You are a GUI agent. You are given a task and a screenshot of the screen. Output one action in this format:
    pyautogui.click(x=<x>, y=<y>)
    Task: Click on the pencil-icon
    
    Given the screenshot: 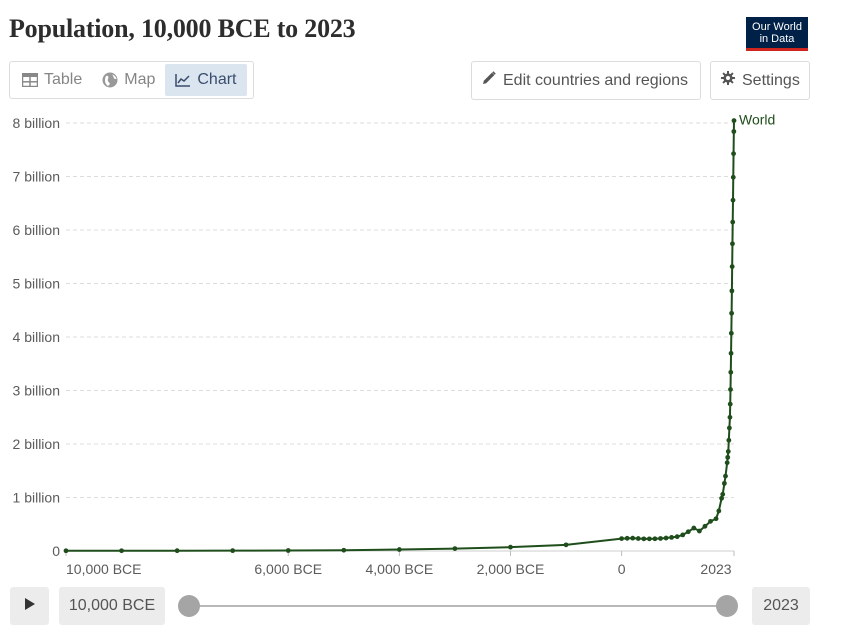 What is the action you would take?
    pyautogui.click(x=489, y=80)
    